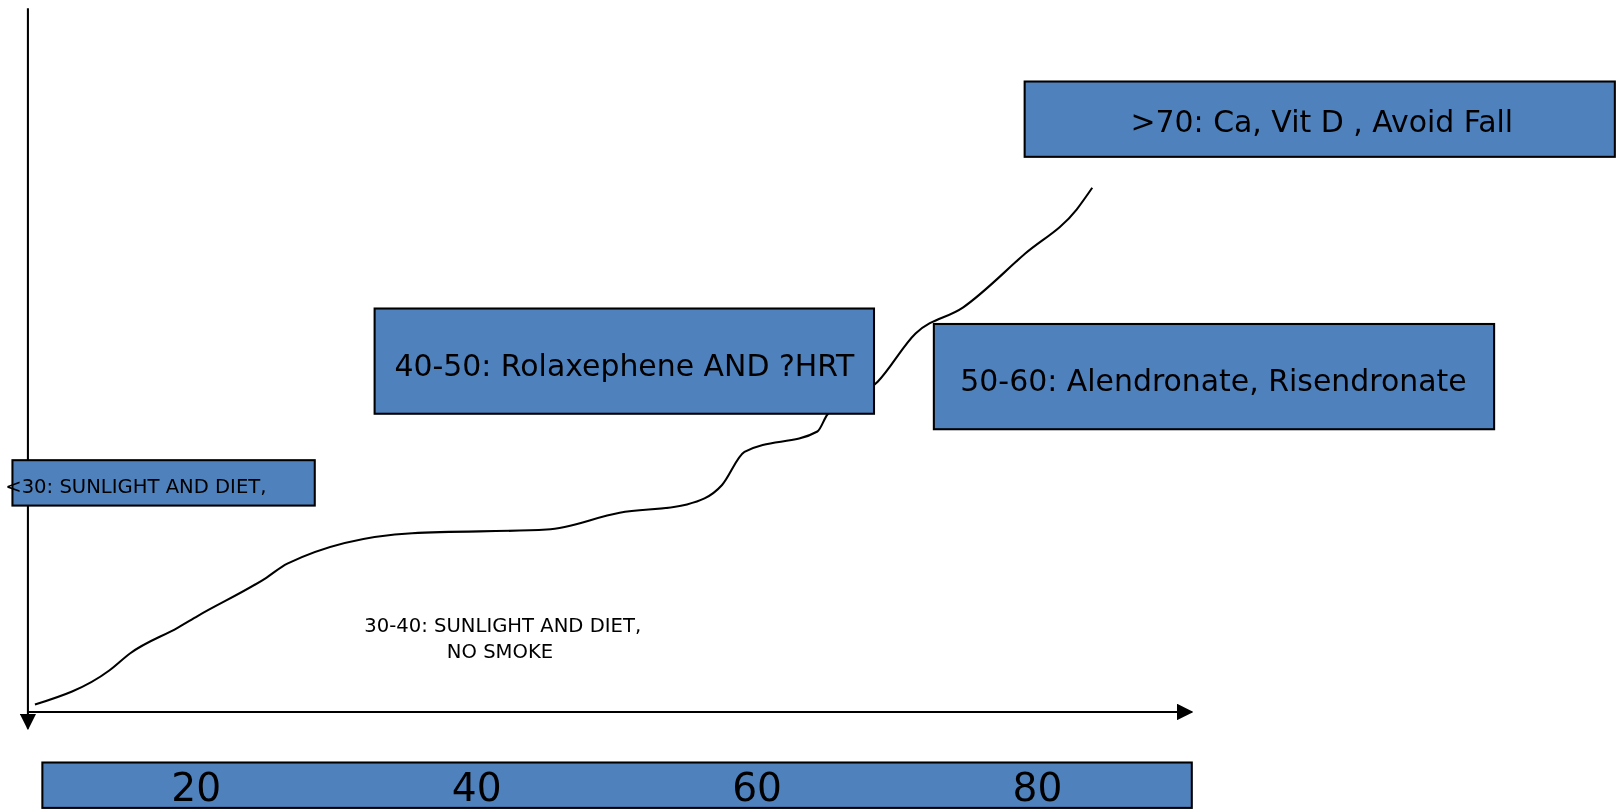 Image resolution: width=1618 pixels, height=811 pixels. Describe the element at coordinates (196, 787) in the screenshot. I see `x-tick-label: 20` at that location.